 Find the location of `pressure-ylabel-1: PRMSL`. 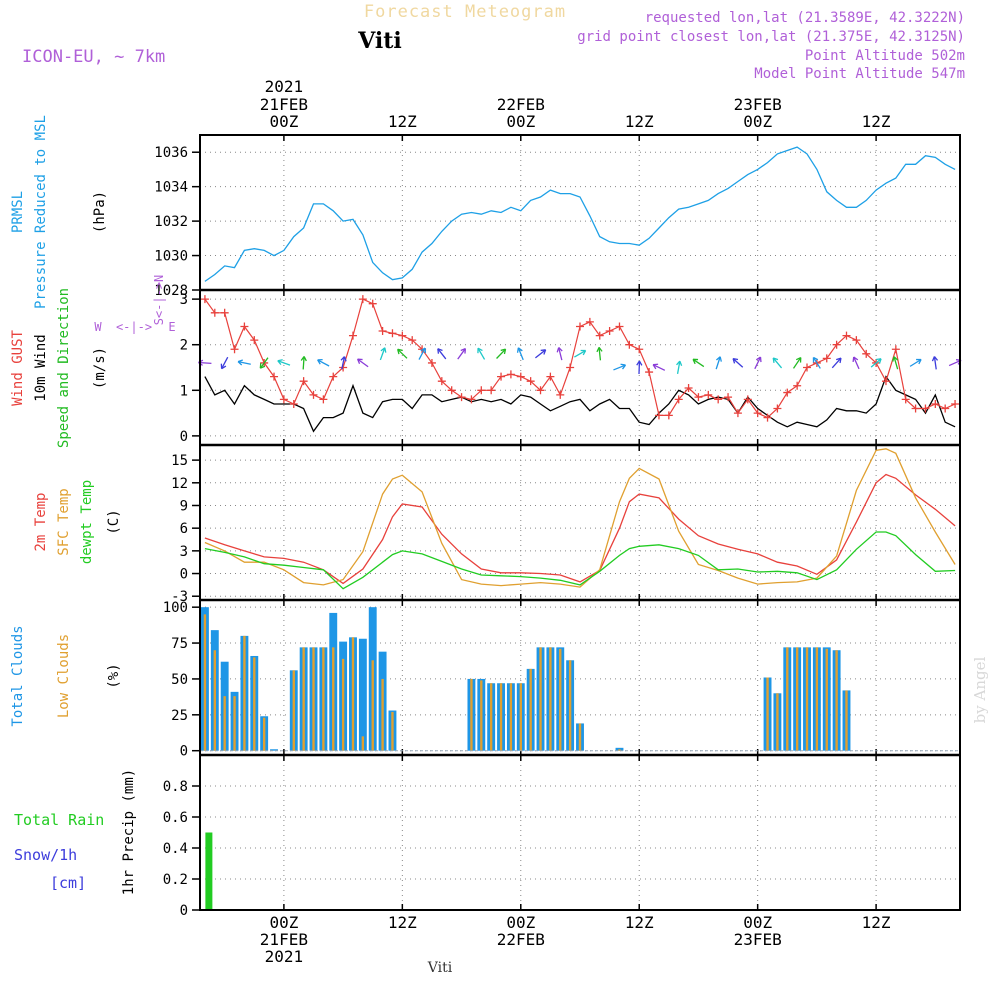

pressure-ylabel-1: PRMSL is located at coordinates (18, 212).